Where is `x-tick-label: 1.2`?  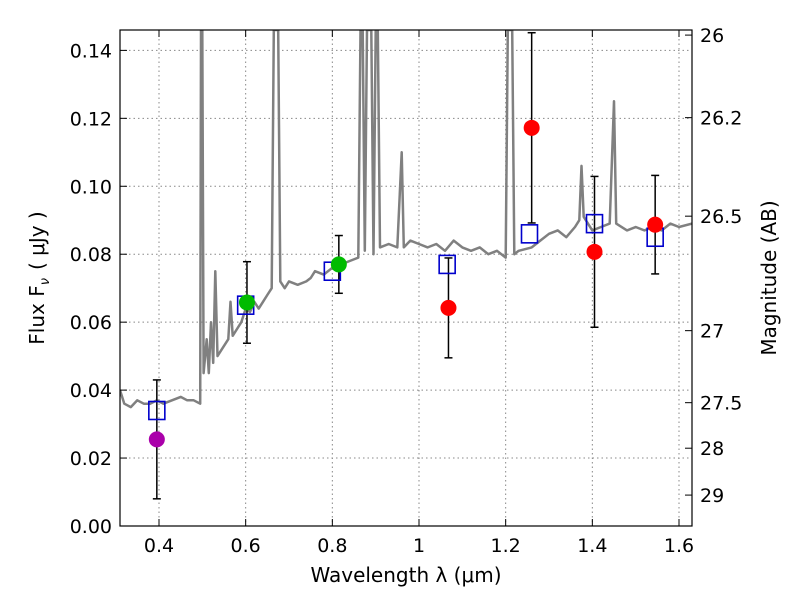
x-tick-label: 1.2 is located at coordinates (506, 546).